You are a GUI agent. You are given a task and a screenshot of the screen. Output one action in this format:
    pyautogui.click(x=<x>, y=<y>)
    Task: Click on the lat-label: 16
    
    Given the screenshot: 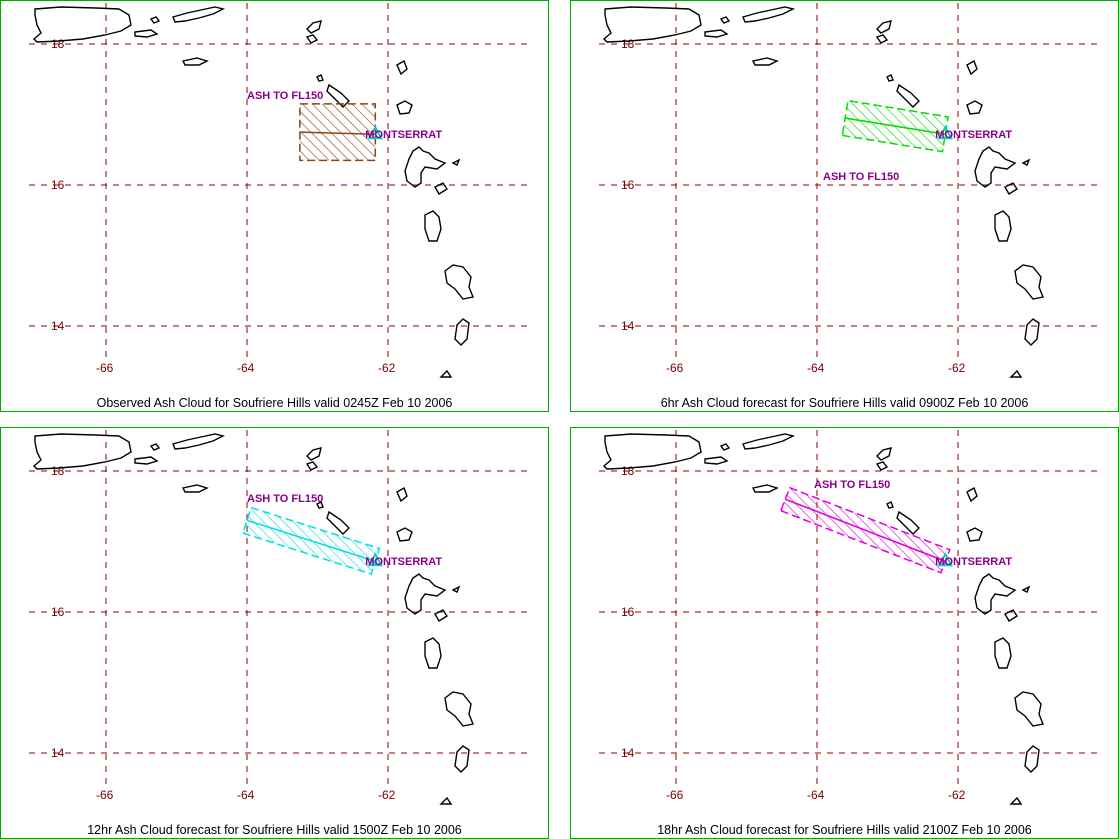 What is the action you would take?
    pyautogui.click(x=628, y=612)
    